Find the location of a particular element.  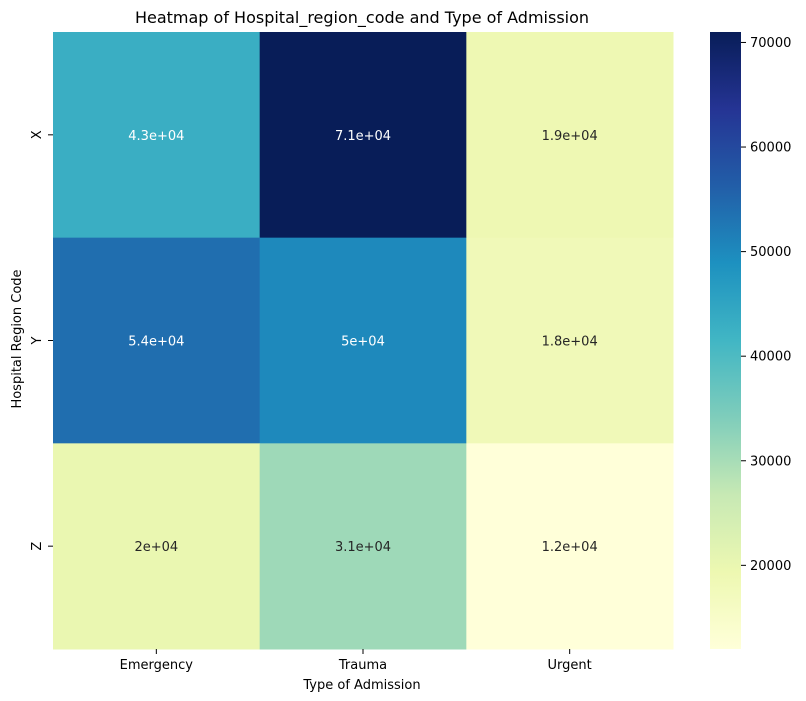

cell-annotation: 7.1e+04 is located at coordinates (363, 136).